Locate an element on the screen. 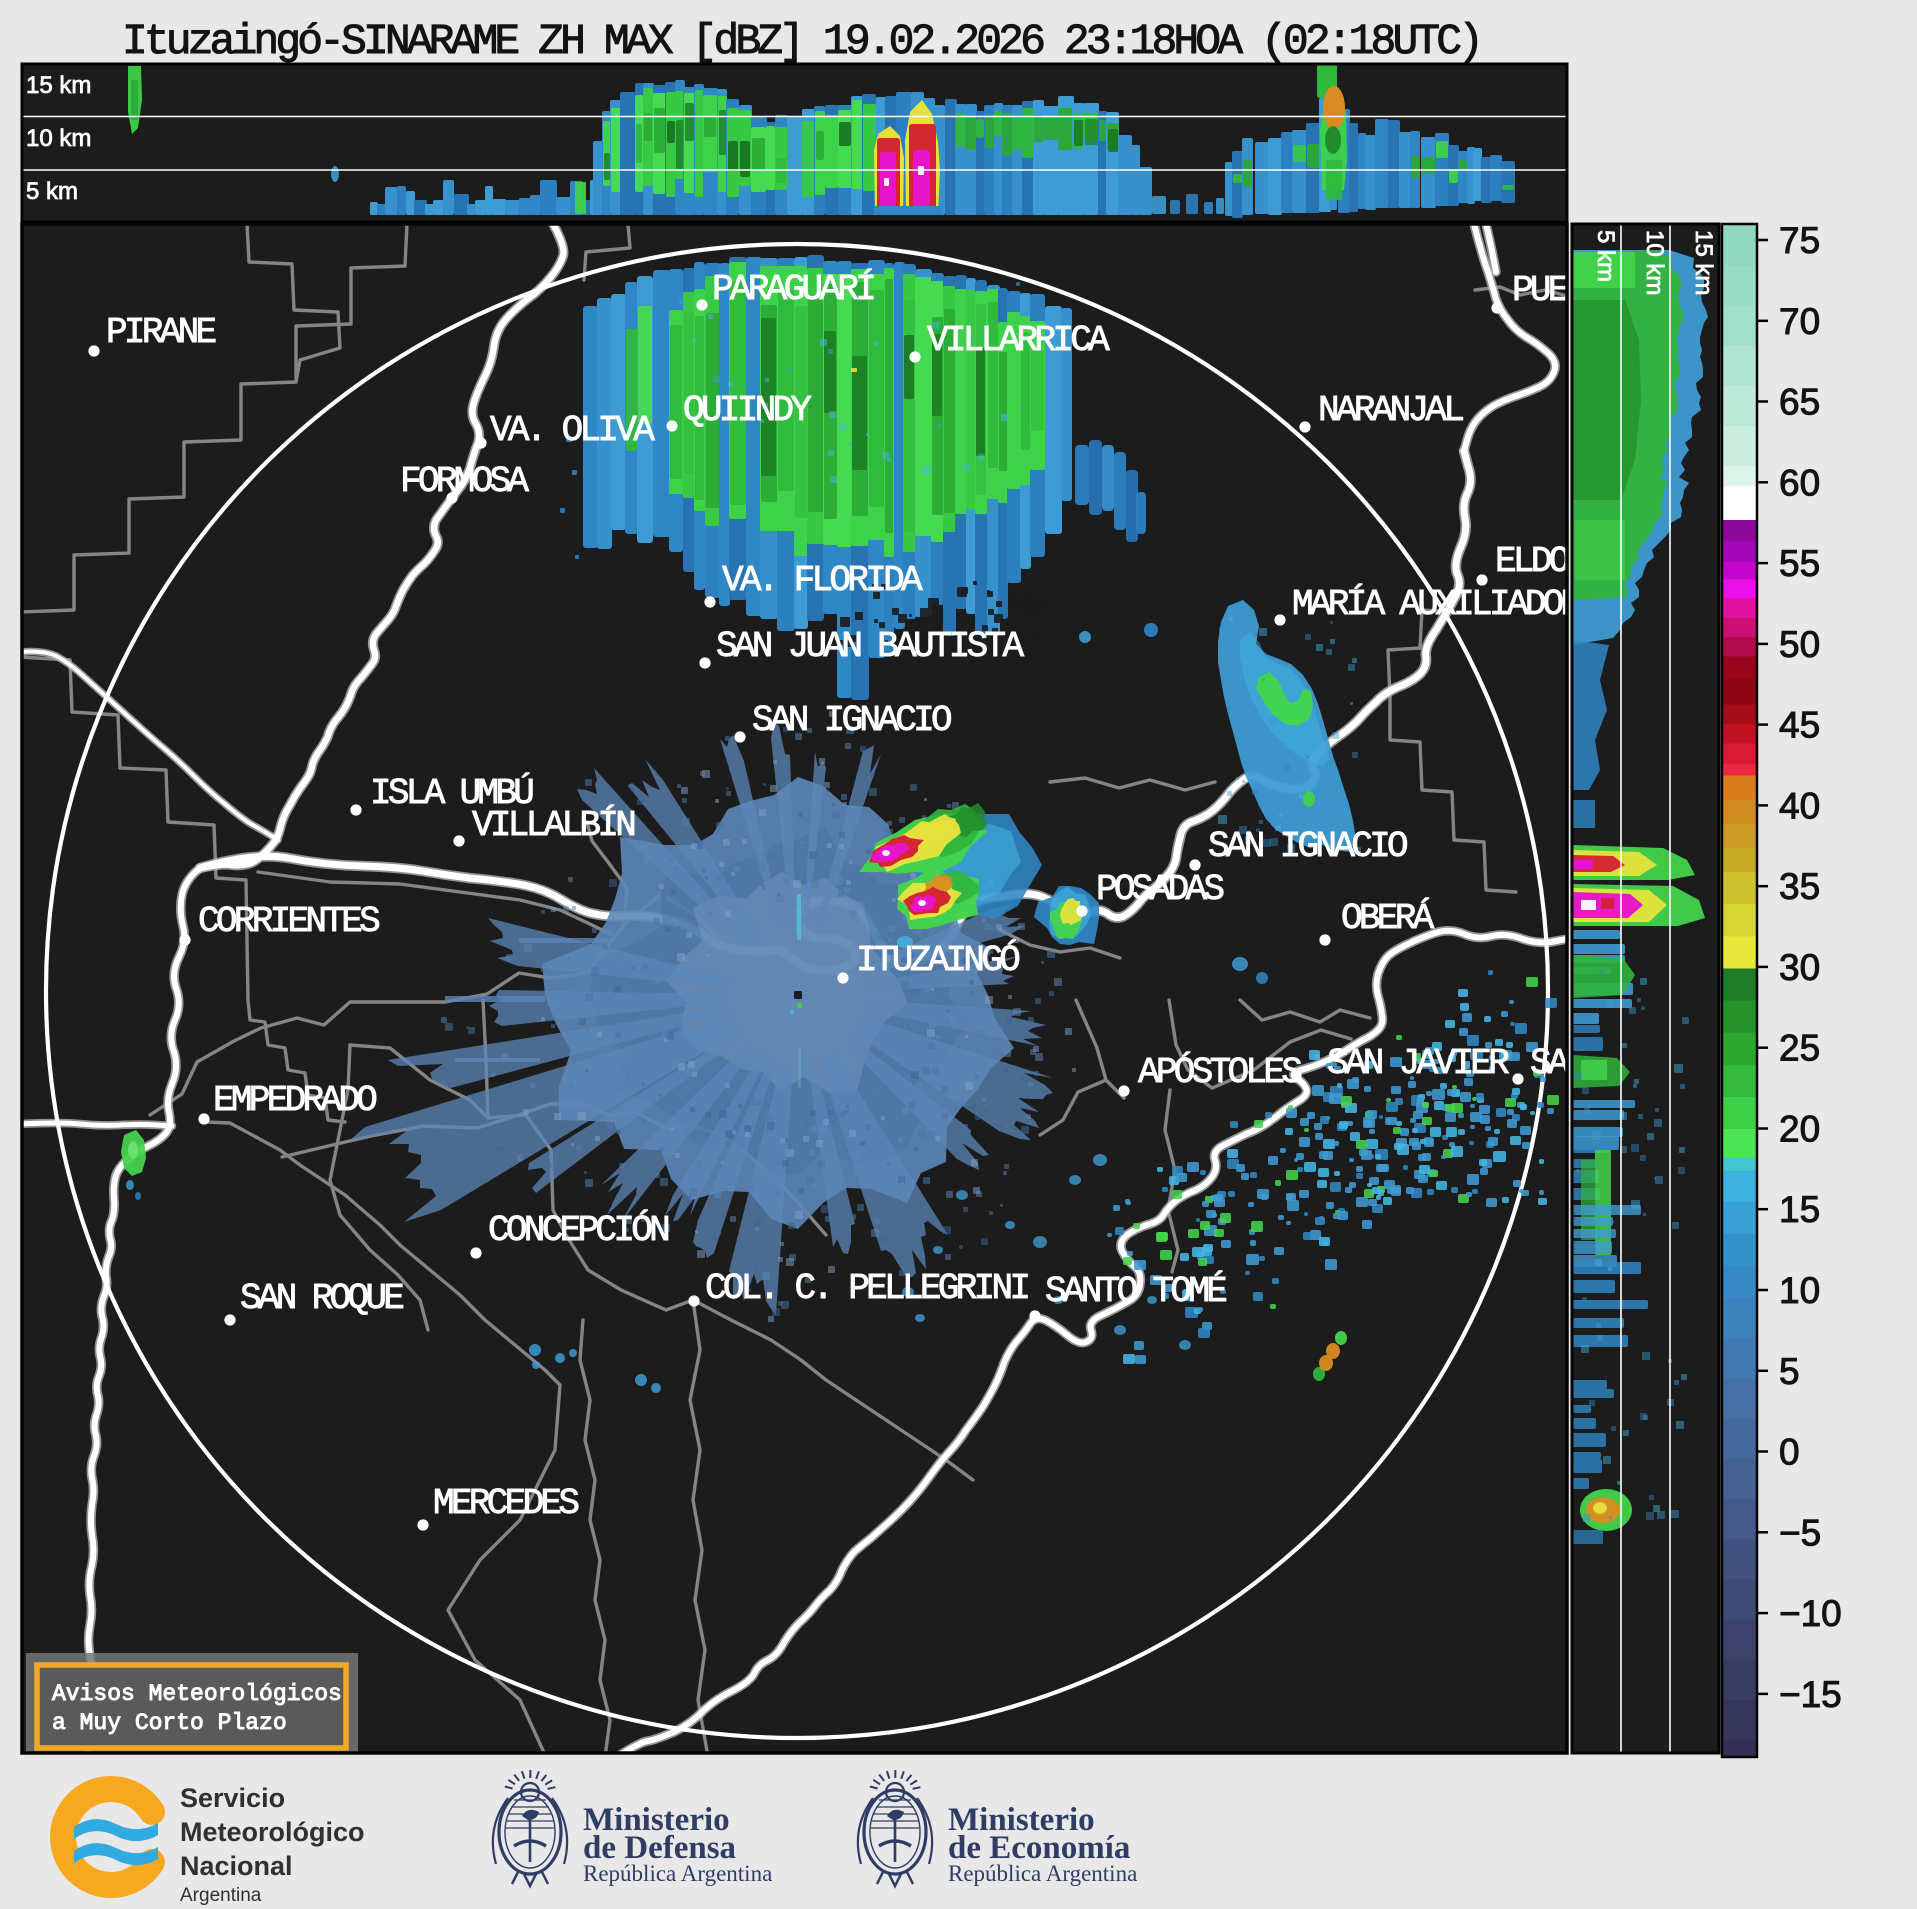 This screenshot has width=1917, height=1909. svg-text: VILLALBÍN is located at coordinates (553, 825).